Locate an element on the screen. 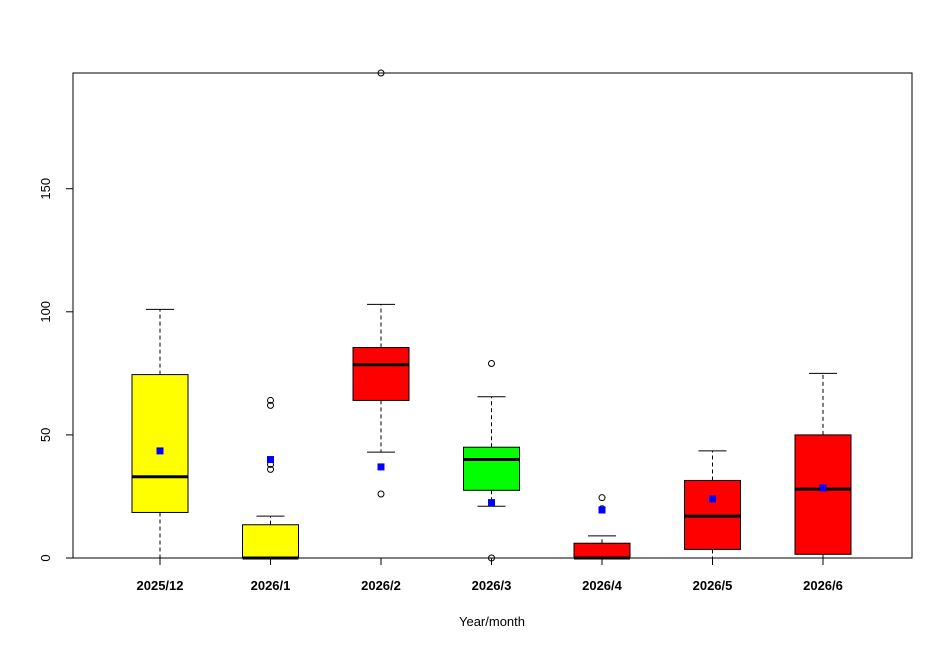 The image size is (950, 650). y-tick-label-2: 100 is located at coordinates (45, 312).